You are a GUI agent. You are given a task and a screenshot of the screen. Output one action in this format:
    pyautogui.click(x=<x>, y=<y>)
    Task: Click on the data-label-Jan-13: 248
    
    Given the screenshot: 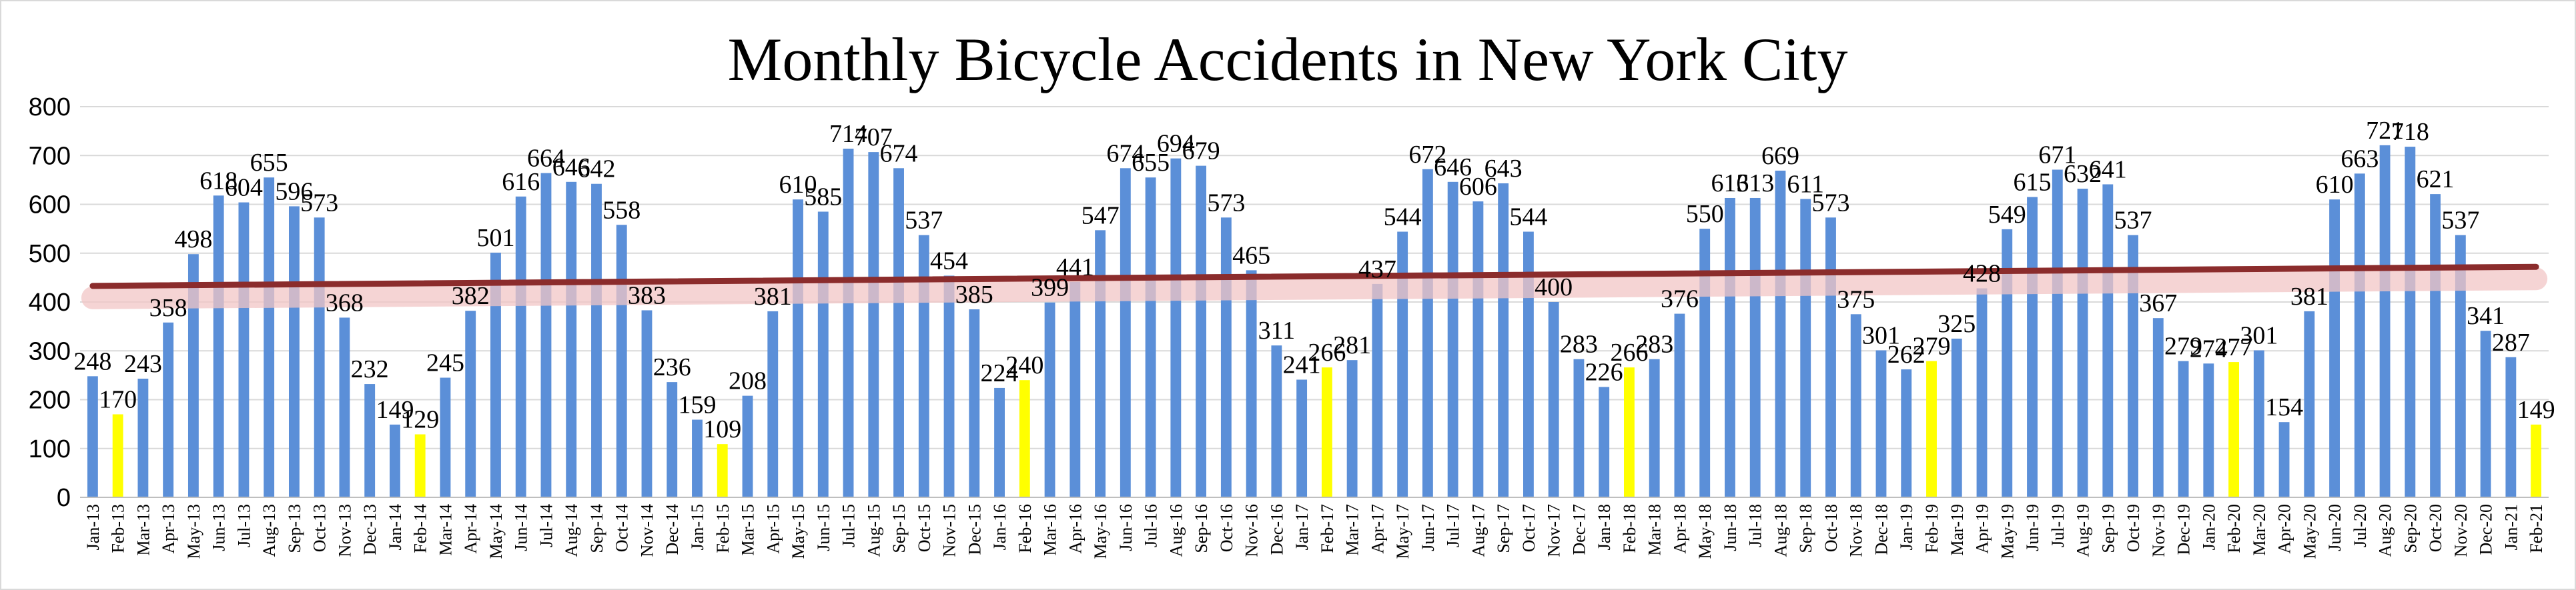 What is the action you would take?
    pyautogui.click(x=92, y=361)
    